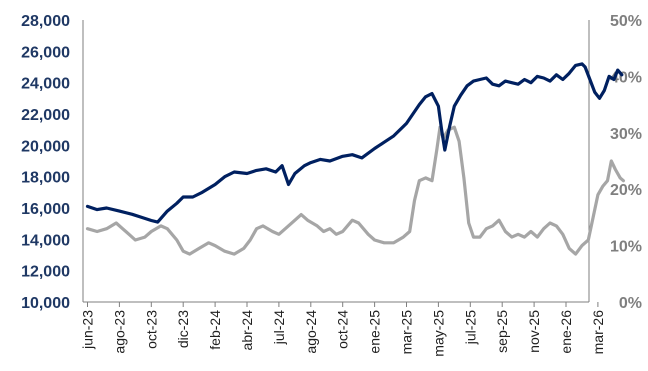 This screenshot has height=371, width=648. Describe the element at coordinates (247, 330) in the screenshot. I see `x-tick-label: abr-24` at that location.